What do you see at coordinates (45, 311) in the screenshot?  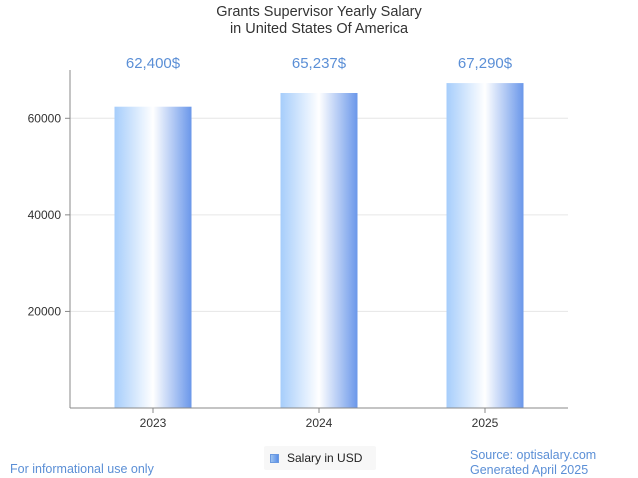 I see `y-tick-label: 20000` at bounding box center [45, 311].